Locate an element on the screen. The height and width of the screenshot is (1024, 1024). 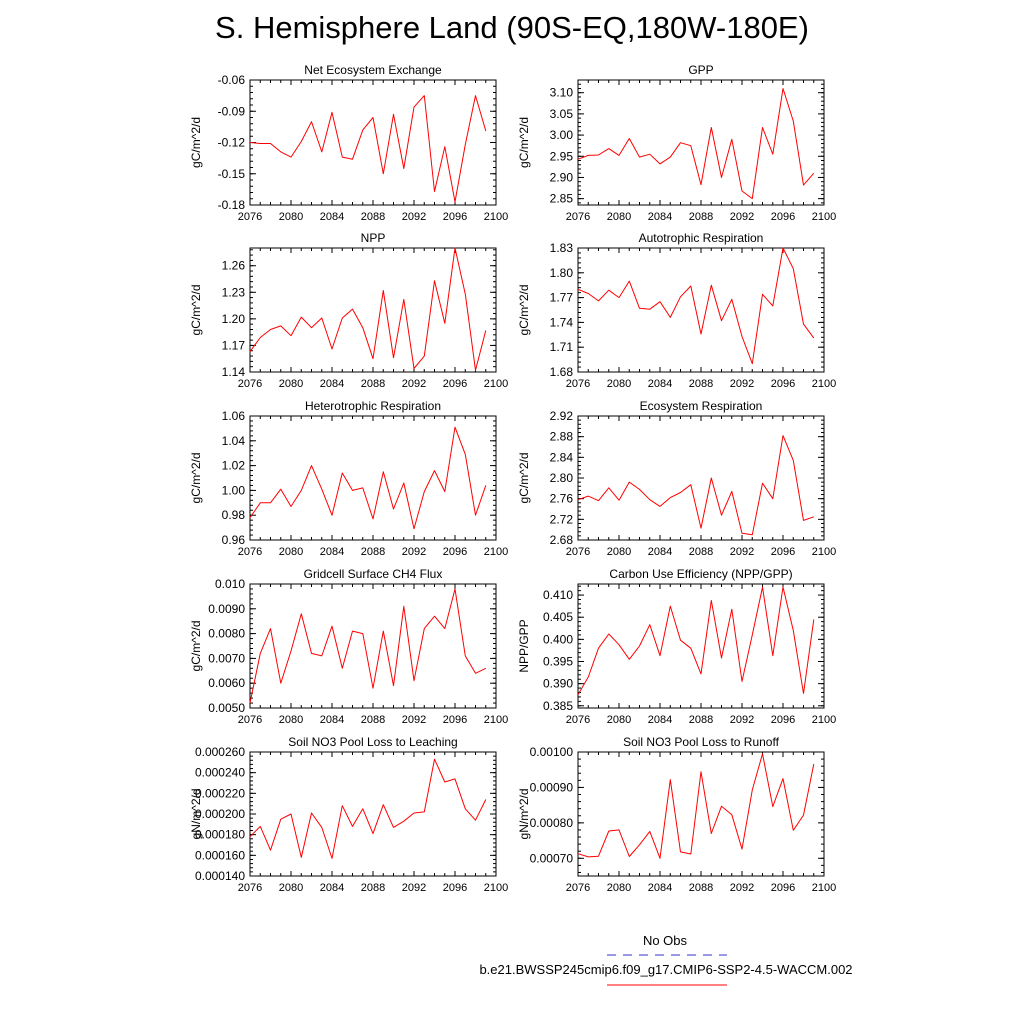
y-tick-label: 1.02 is located at coordinates (234, 466).